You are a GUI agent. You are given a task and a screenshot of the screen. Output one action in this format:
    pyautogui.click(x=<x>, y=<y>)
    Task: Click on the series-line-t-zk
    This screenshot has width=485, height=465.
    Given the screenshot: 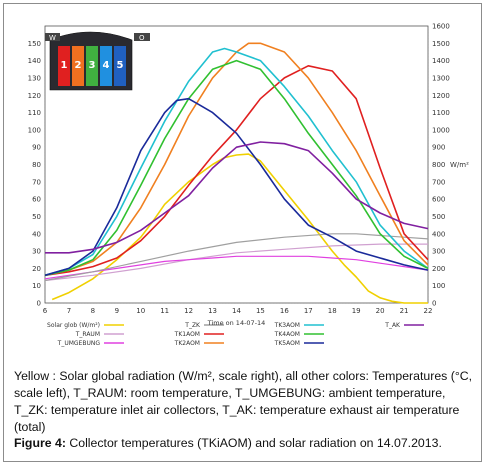 What is the action you would take?
    pyautogui.click(x=236, y=257)
    